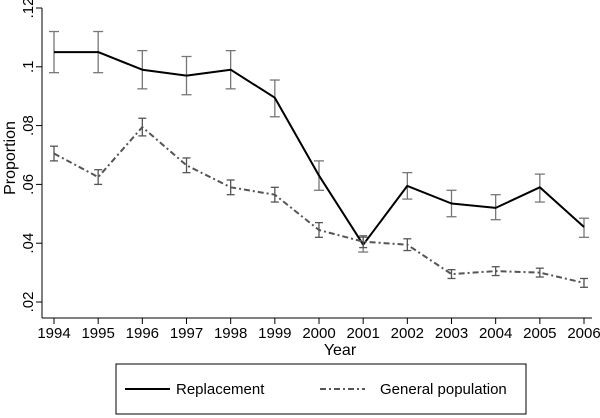 The image size is (600, 418). What do you see at coordinates (28, 184) in the screenshot?
I see `y-tick-label: .06` at bounding box center [28, 184].